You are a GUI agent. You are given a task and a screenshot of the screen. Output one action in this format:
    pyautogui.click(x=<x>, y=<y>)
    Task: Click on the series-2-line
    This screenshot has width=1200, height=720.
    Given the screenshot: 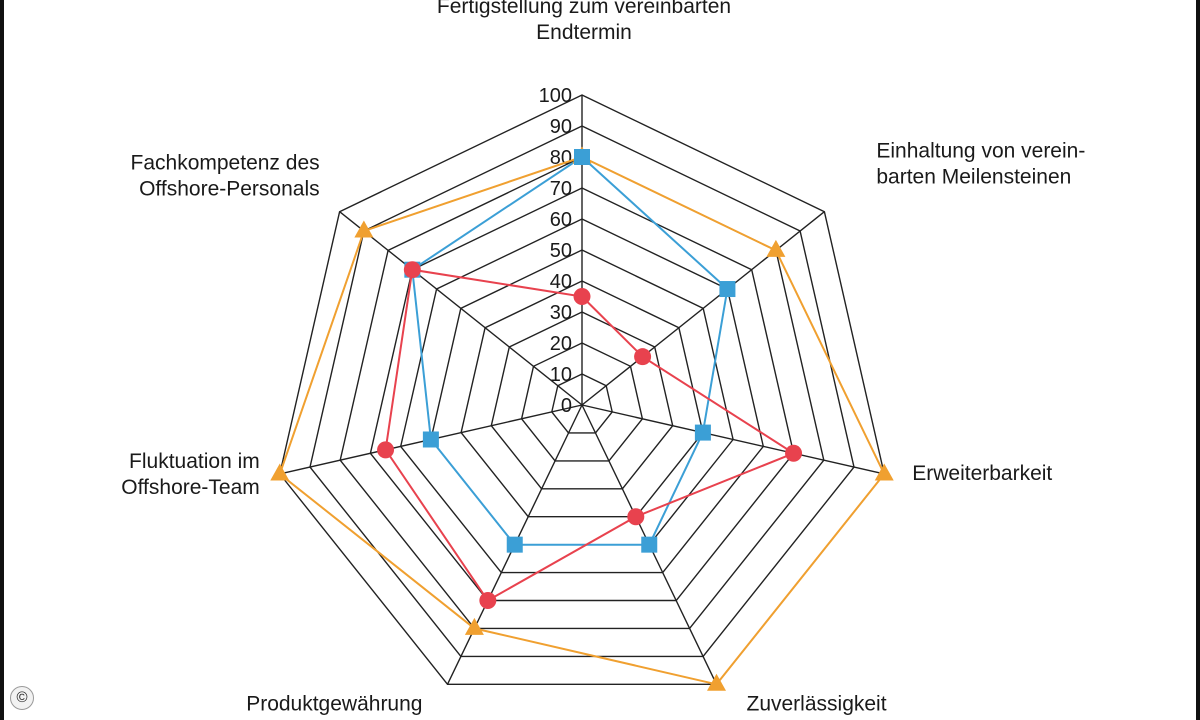 What is the action you would take?
    pyautogui.click(x=570, y=350)
    